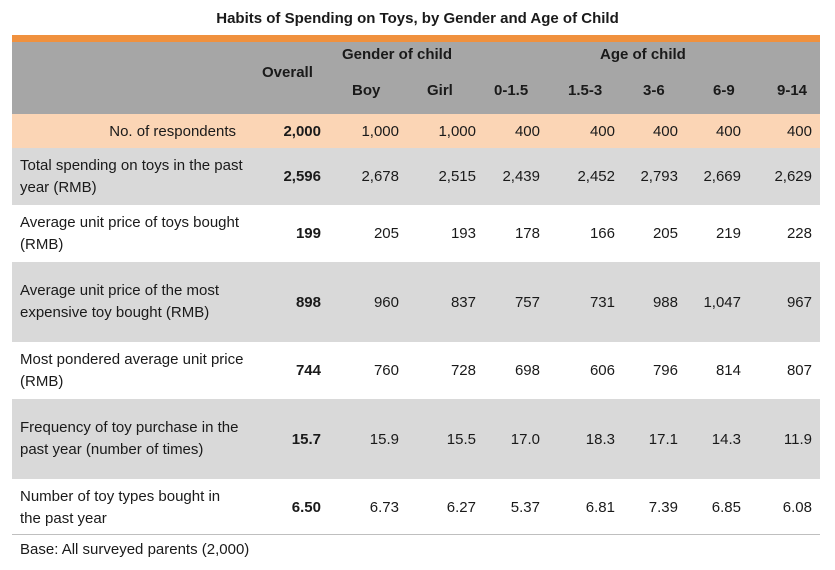 This screenshot has height=570, width=835. Describe the element at coordinates (585, 90) in the screenshot. I see `header-age-1.5-3: 1.5-3` at that location.